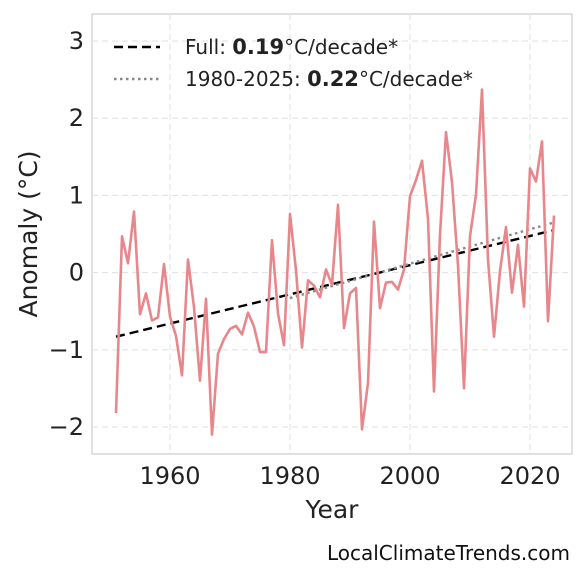 This screenshot has height=580, width=585. What do you see at coordinates (28, 233) in the screenshot?
I see `y-axis-title: Anomaly (°C)` at bounding box center [28, 233].